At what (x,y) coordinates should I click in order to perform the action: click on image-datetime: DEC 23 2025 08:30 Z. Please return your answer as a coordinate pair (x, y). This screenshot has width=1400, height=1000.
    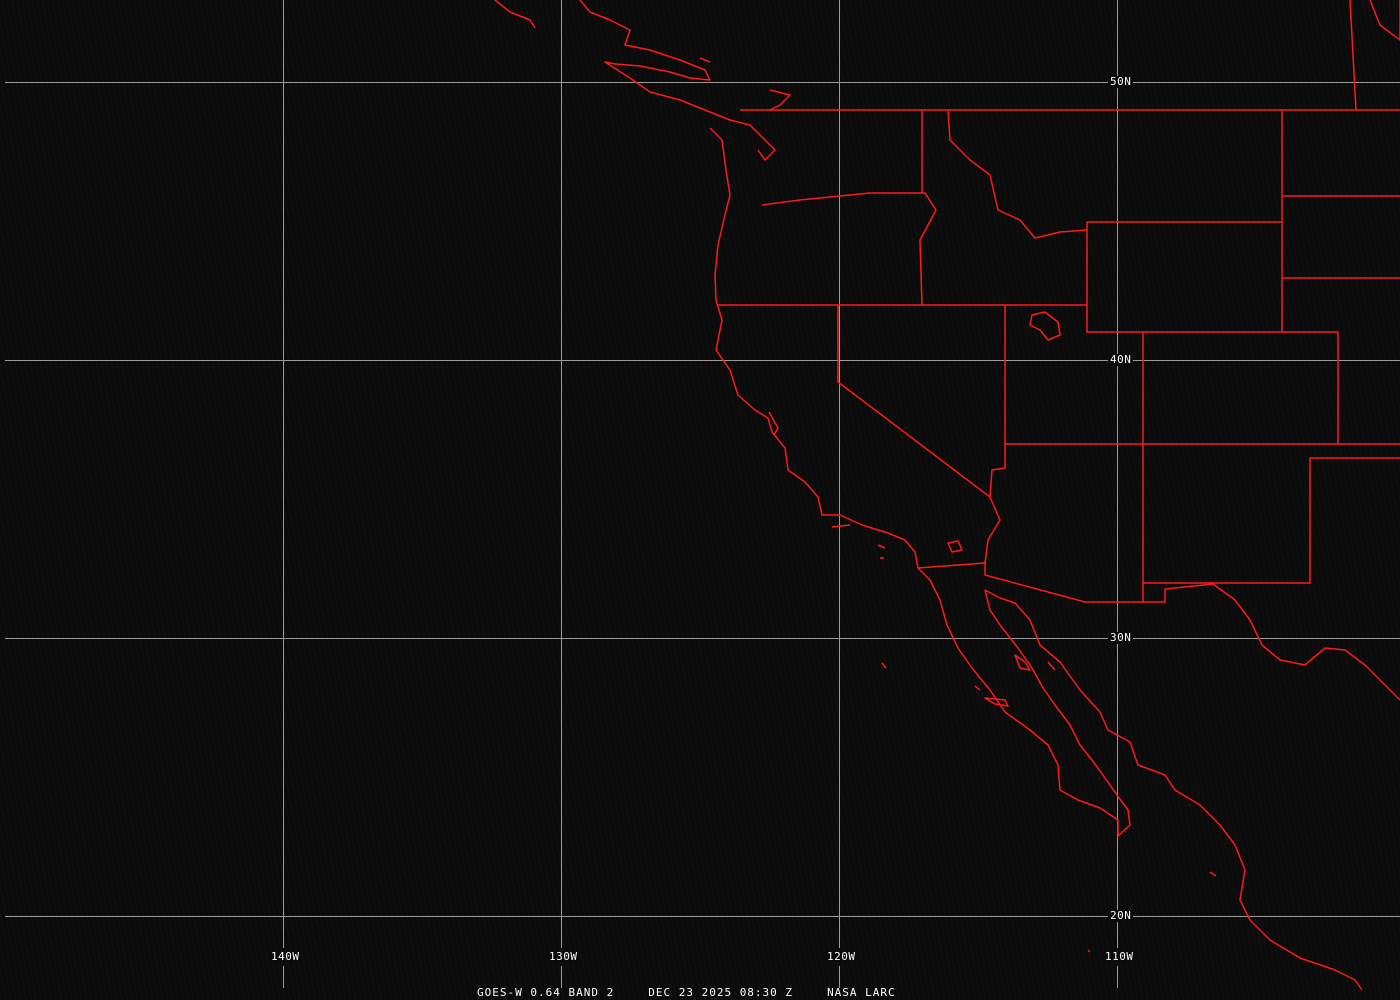
    Looking at the image, I should click on (721, 992).